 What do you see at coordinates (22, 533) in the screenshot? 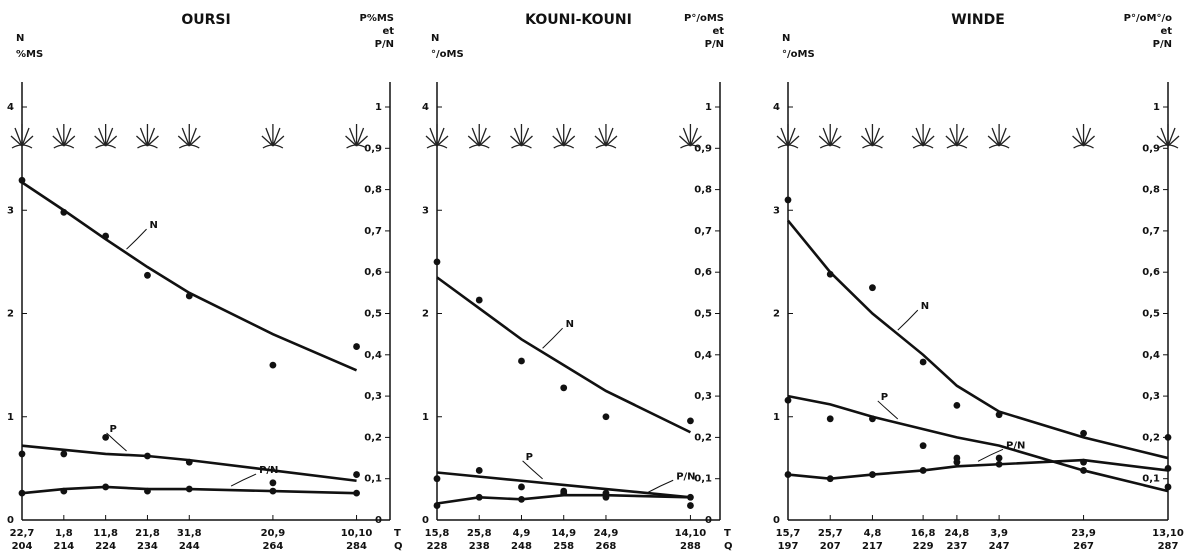
I see `x-tick-label-date: 22,7` at bounding box center [22, 533].